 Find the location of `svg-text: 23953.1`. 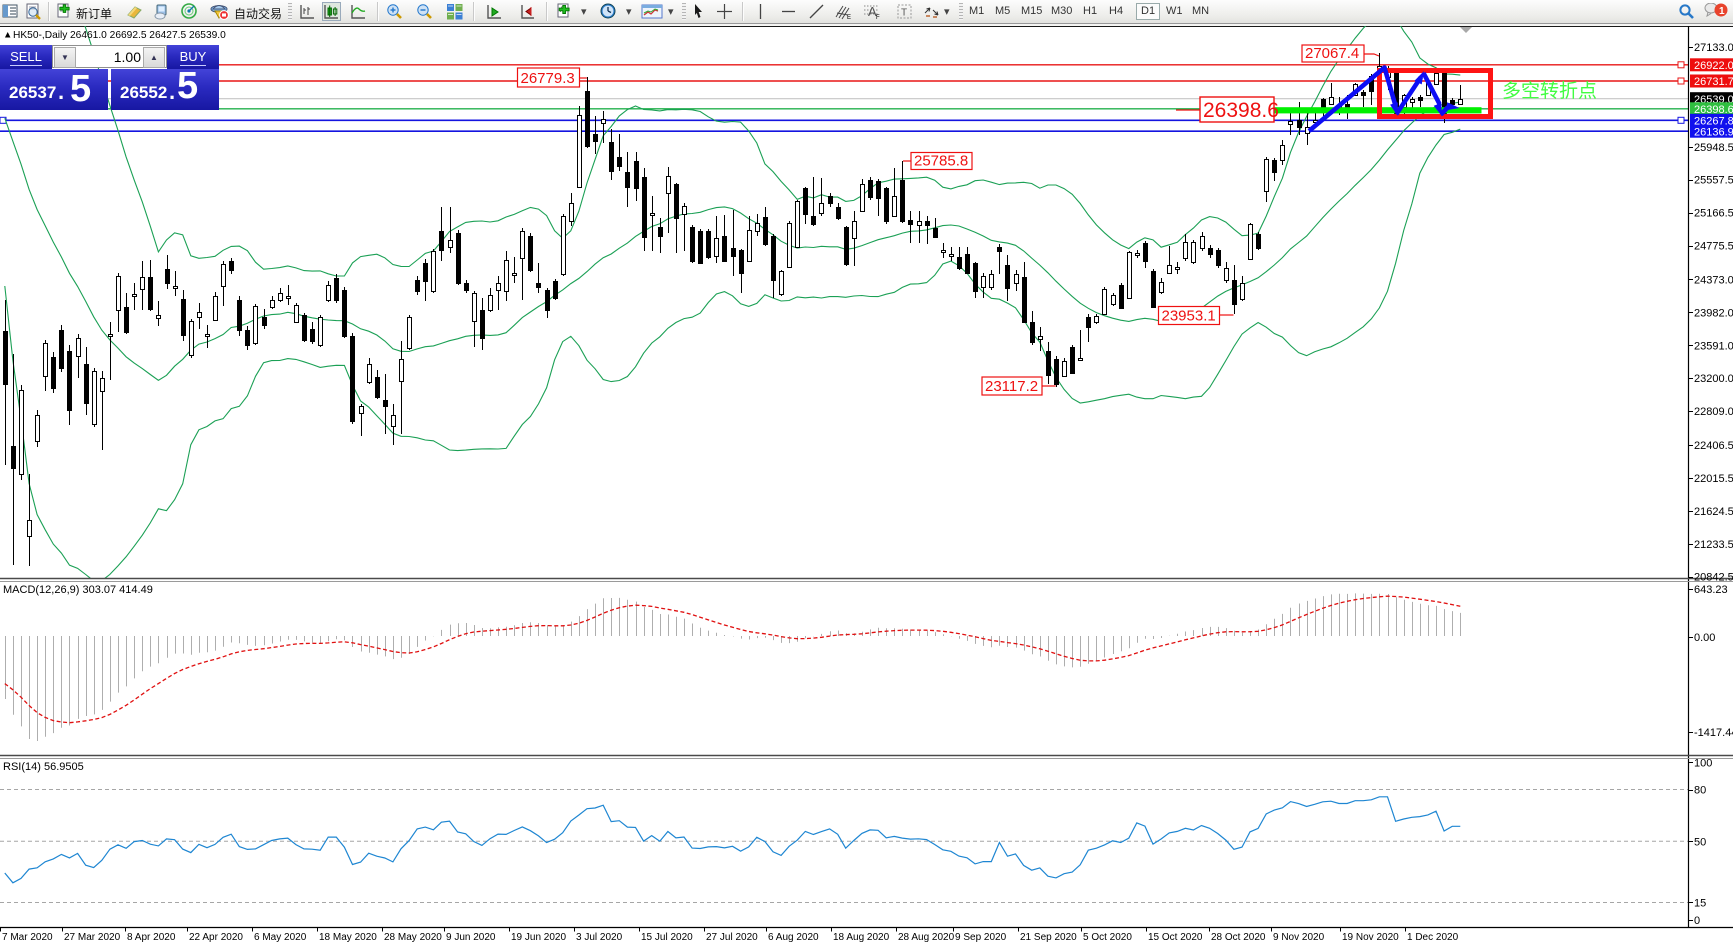

svg-text: 23953.1 is located at coordinates (1189, 316).